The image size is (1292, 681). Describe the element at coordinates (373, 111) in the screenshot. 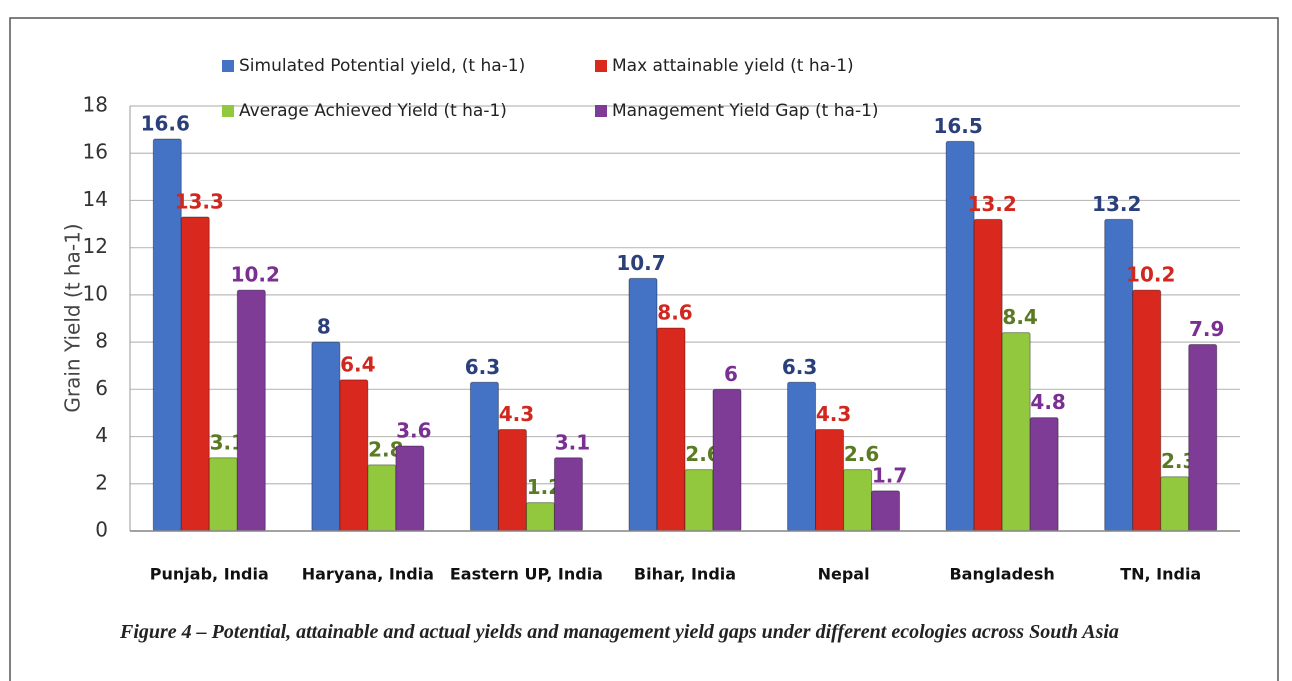

I see `legend-label: Average Achieved Yield (t ha-1)` at that location.